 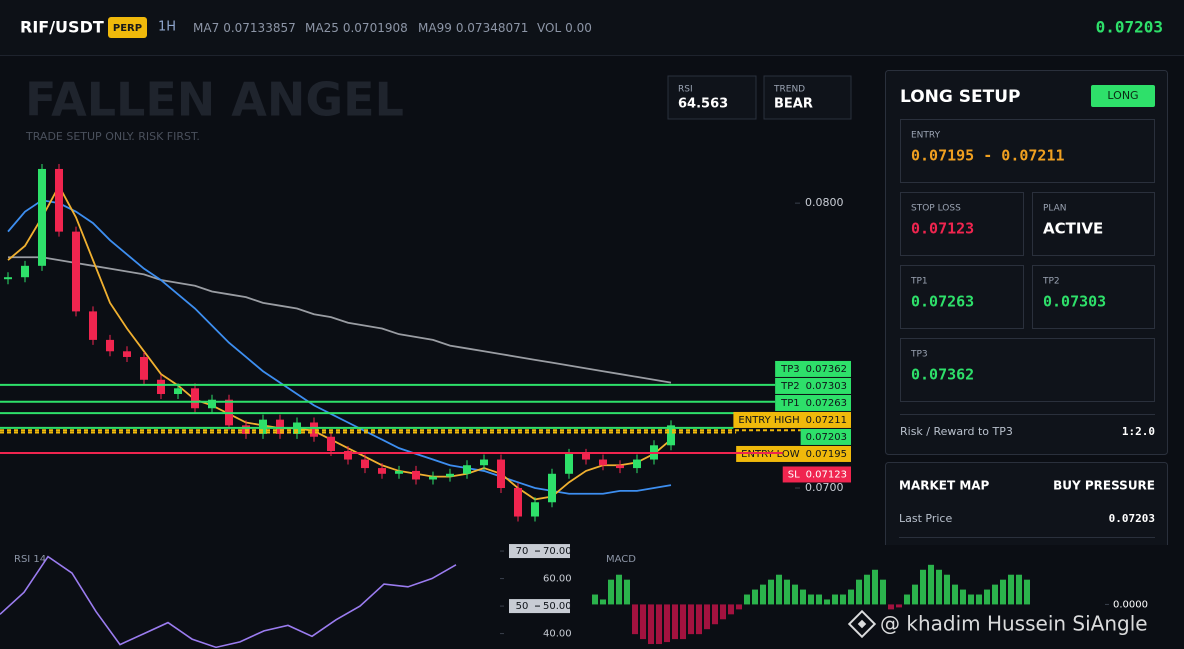 I want to click on watermark-subtitle: TRADE SETUP ONLY. RISK FIRST., so click(x=112, y=136).